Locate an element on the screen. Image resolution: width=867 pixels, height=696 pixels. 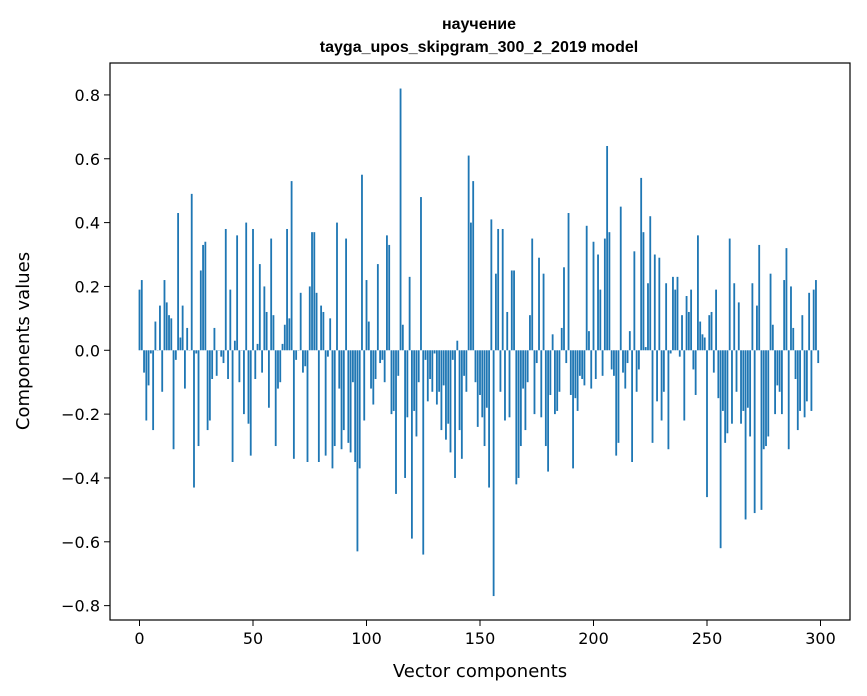
x-axis-label: Vector components is located at coordinates (480, 671).